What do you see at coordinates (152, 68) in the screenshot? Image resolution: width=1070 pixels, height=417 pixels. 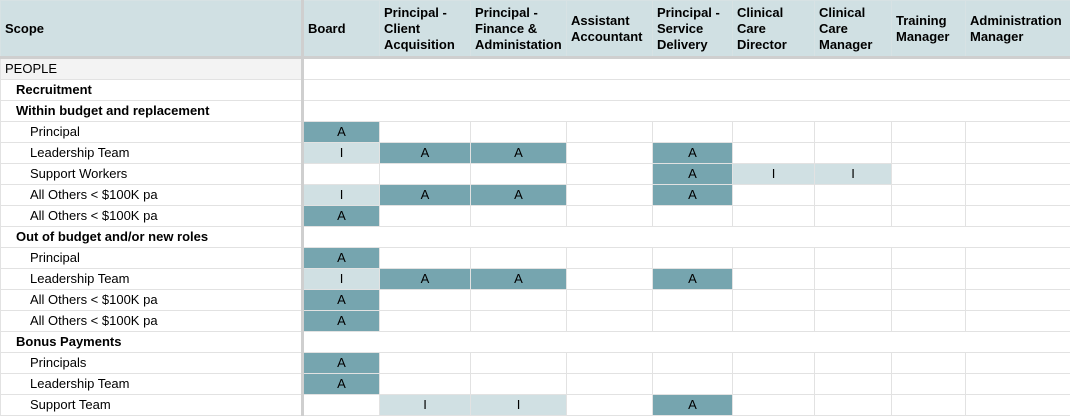 I see `scope-cell: PEOPLE` at bounding box center [152, 68].